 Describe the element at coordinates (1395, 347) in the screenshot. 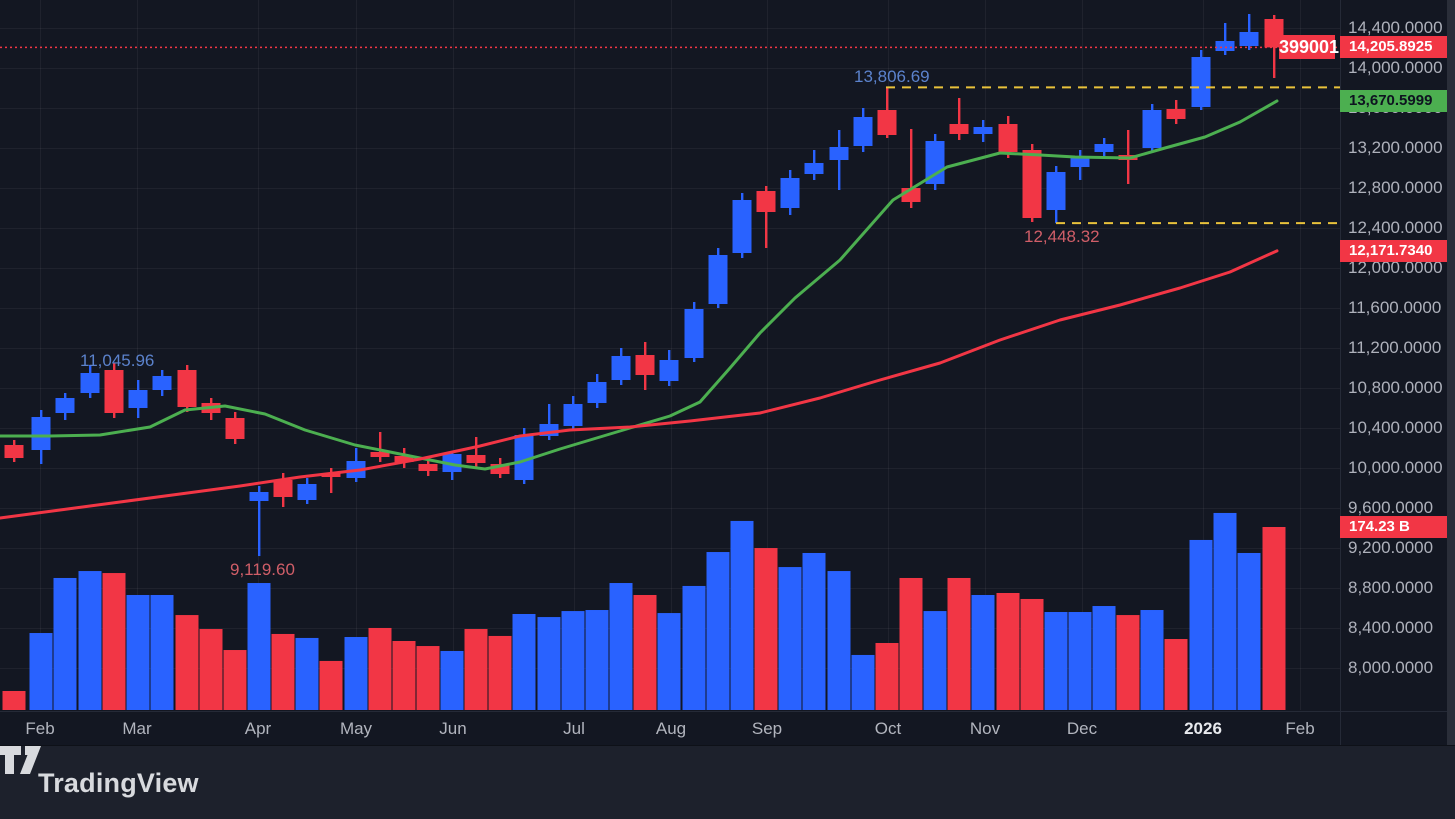

I see `price-axis-label: 11,200.0000` at that location.